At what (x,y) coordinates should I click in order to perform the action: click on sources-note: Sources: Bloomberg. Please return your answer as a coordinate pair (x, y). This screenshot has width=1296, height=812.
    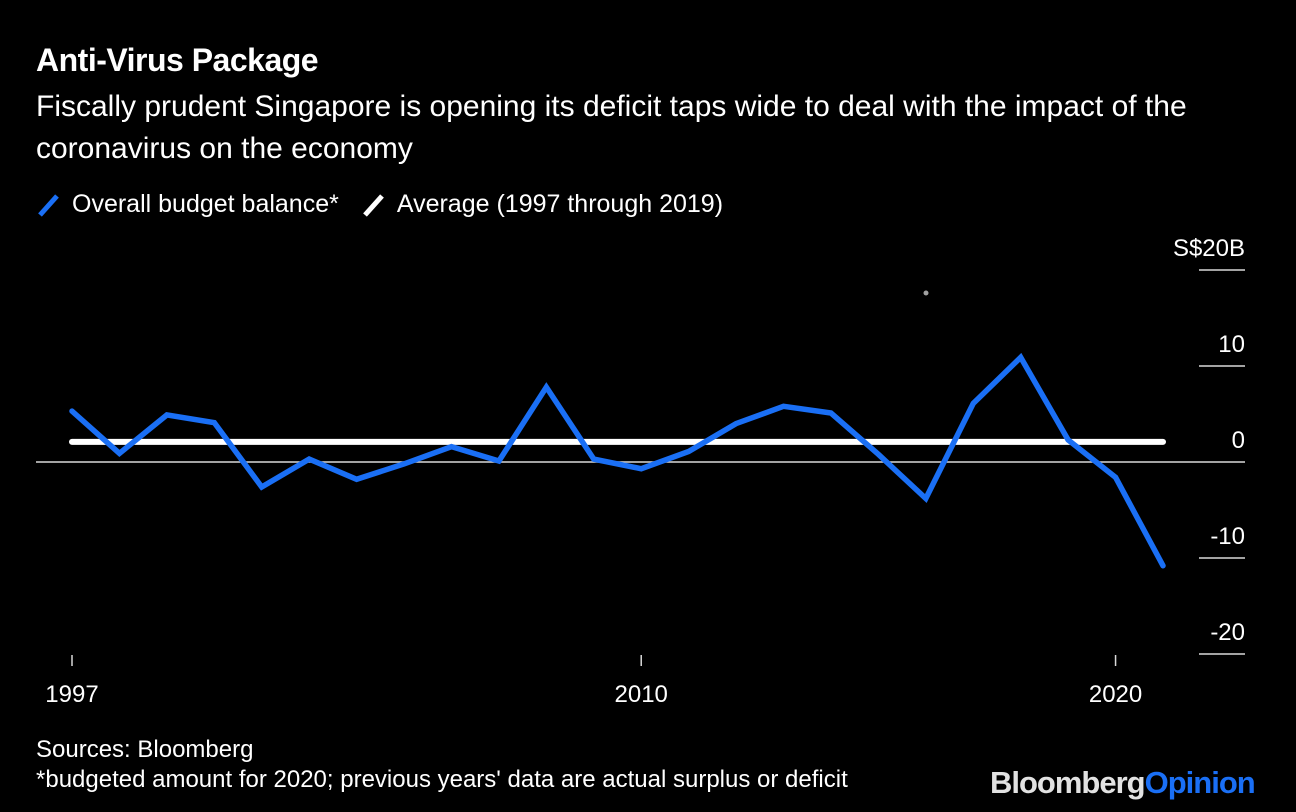
    Looking at the image, I should click on (145, 749).